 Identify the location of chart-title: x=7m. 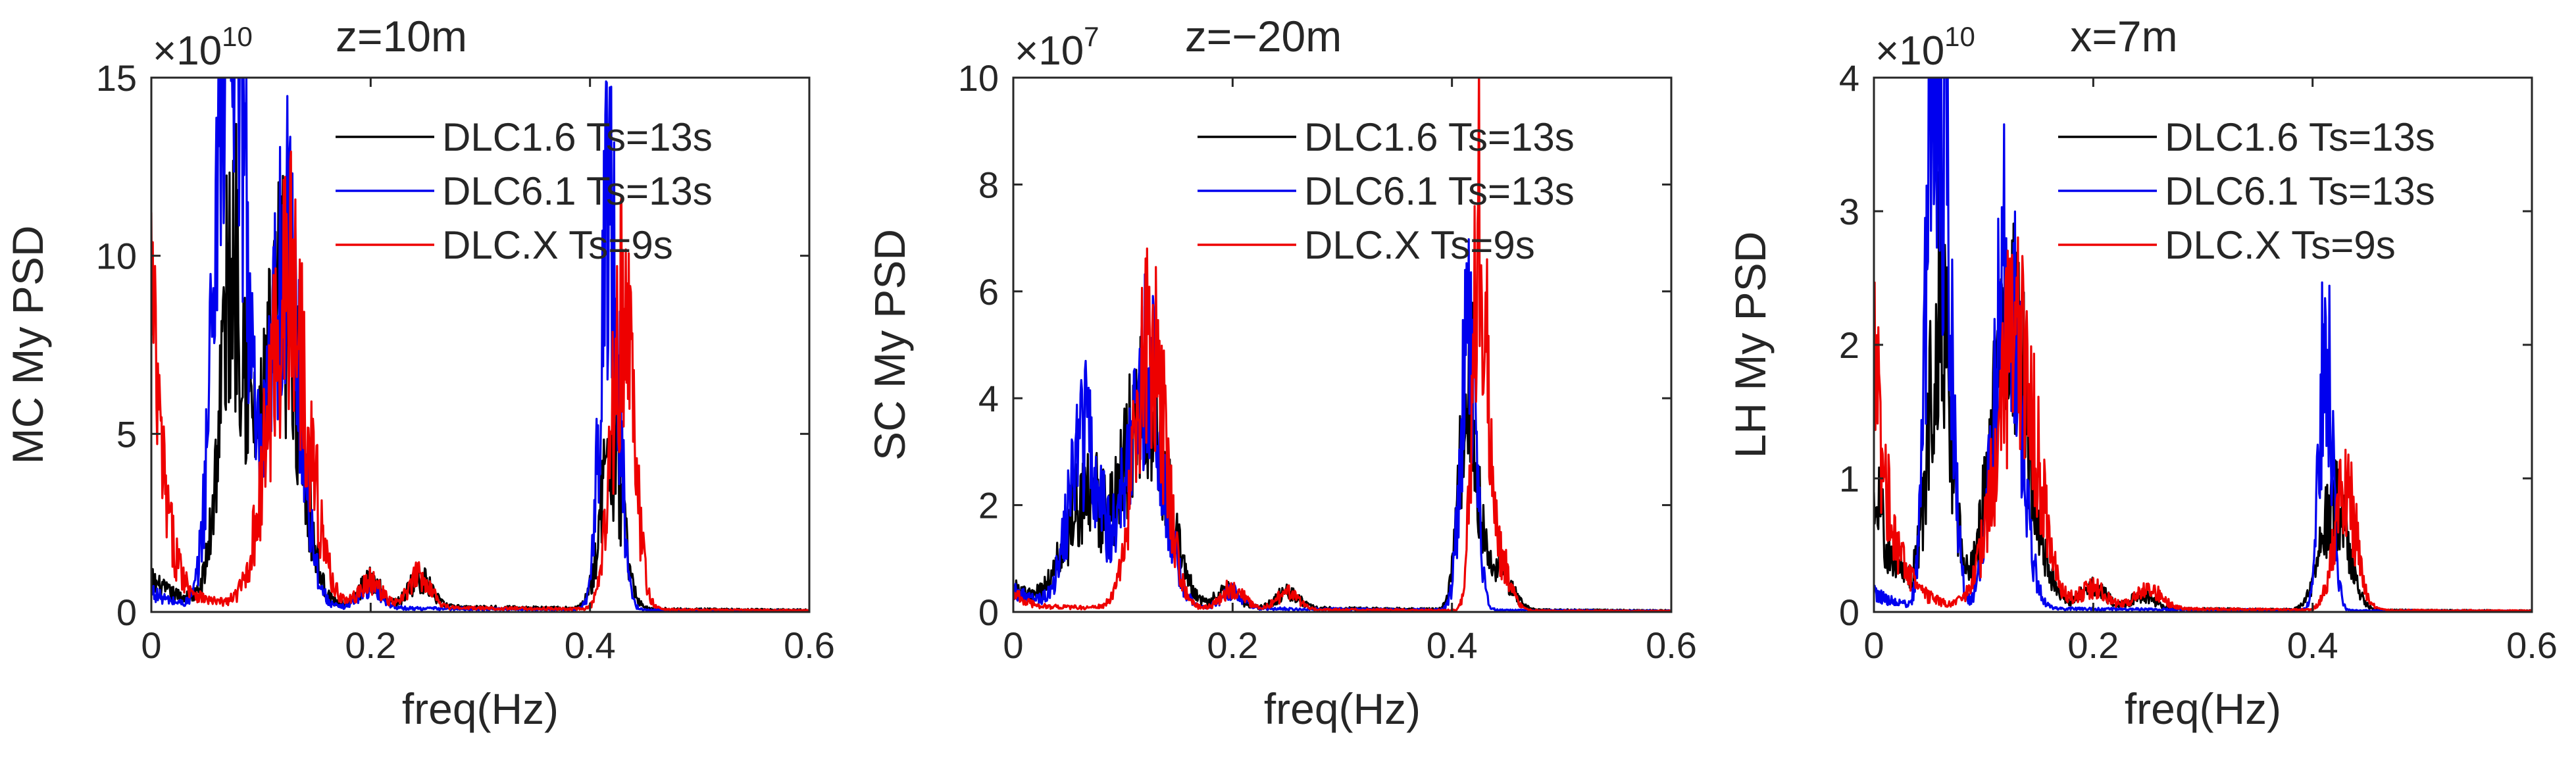
(2123, 36).